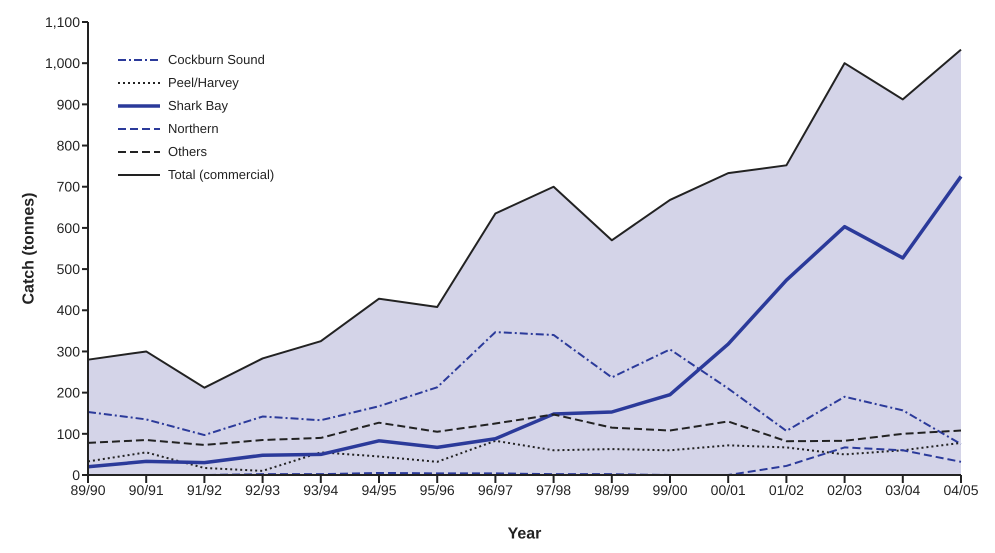 The height and width of the screenshot is (553, 995). What do you see at coordinates (496, 490) in the screenshot?
I see `x-tick-label: 96/97` at bounding box center [496, 490].